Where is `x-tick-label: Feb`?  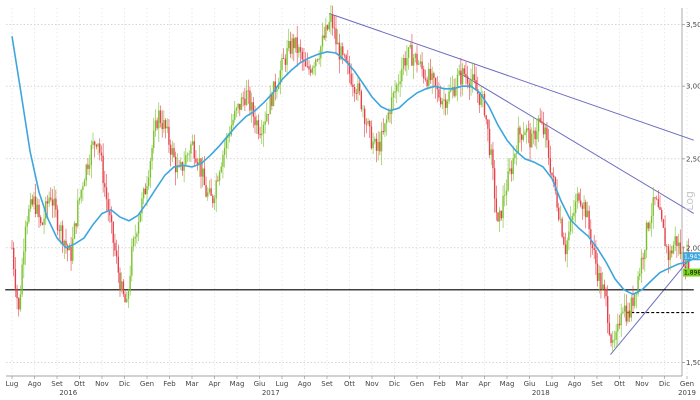
x-tick-label: Feb is located at coordinates (439, 384).